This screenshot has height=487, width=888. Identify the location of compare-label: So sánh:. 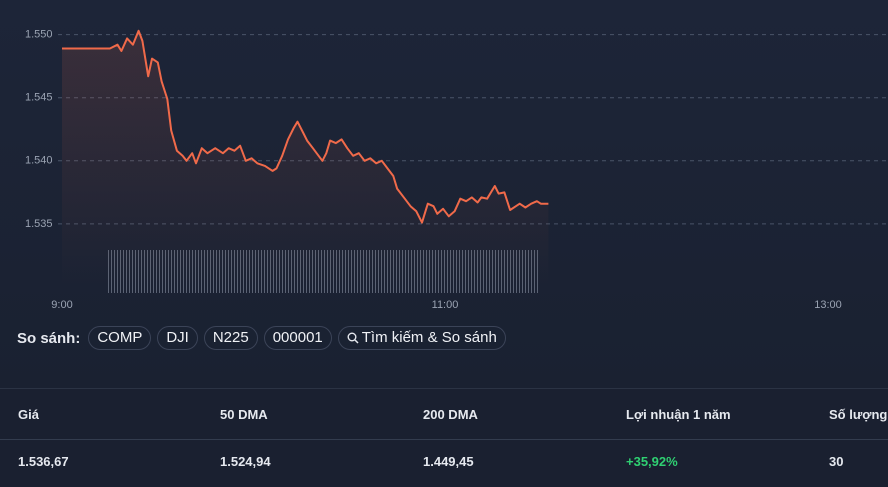
(49, 338).